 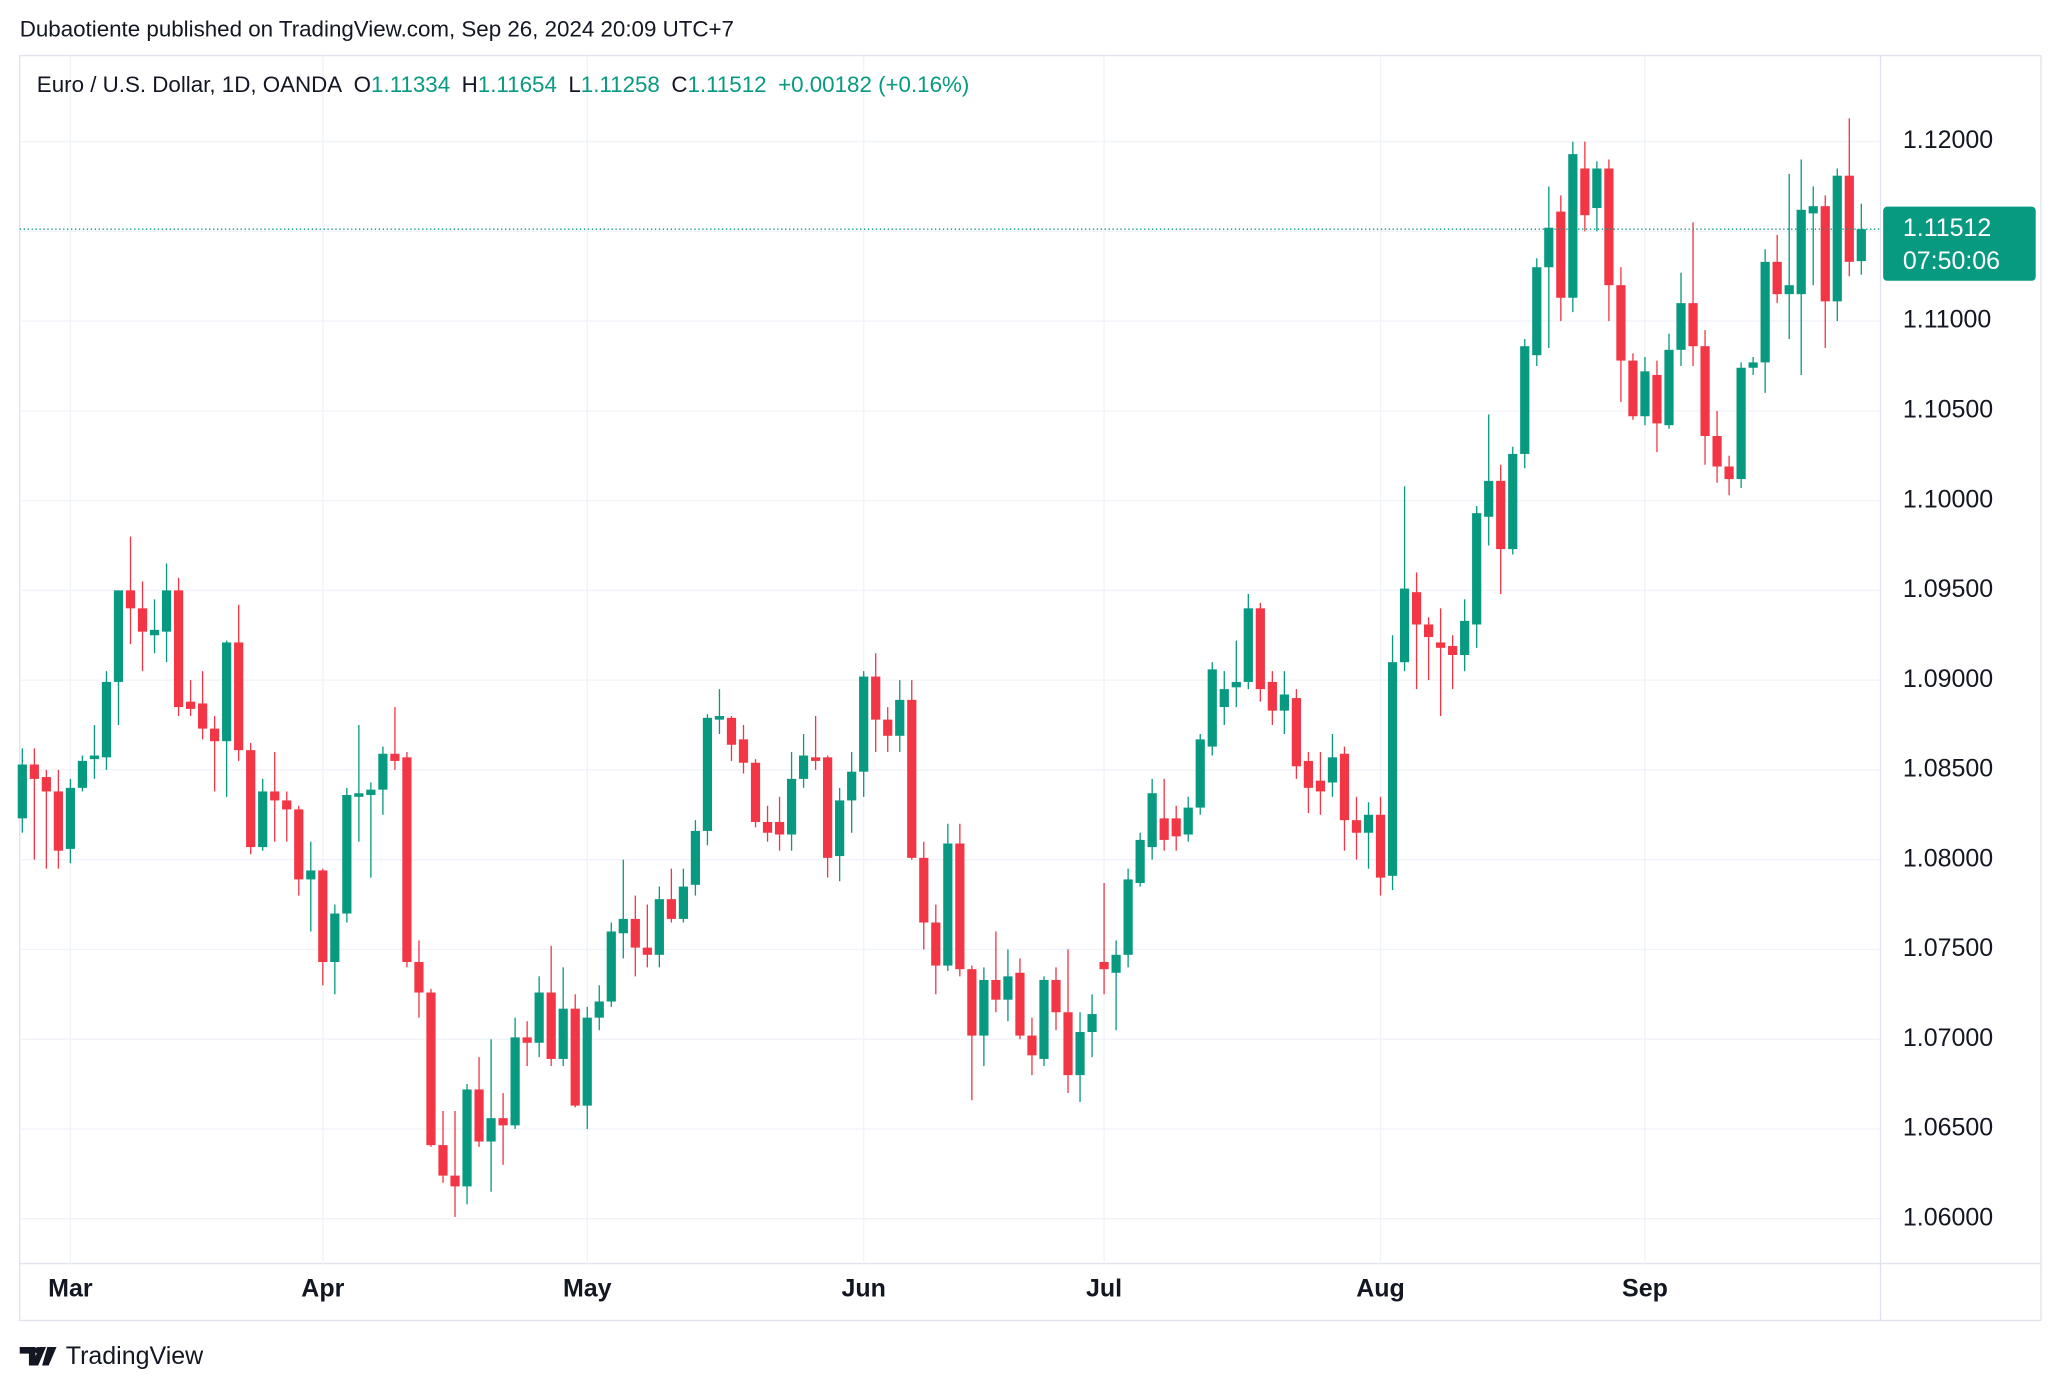 What do you see at coordinates (189, 84) in the screenshot?
I see `symbol: Euro / U.S. Dollar, 1D, OANDA` at bounding box center [189, 84].